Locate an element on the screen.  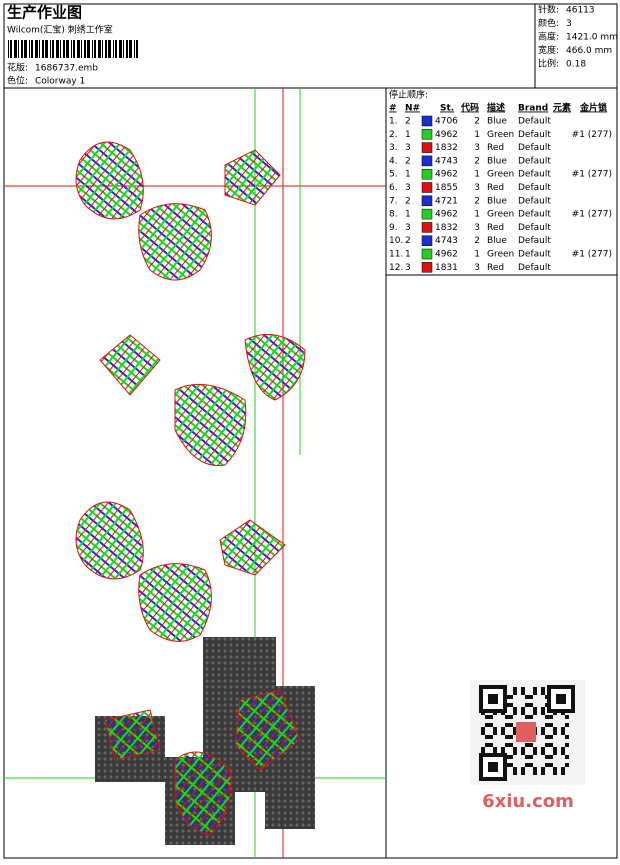
stitches: 4721 is located at coordinates (446, 201).